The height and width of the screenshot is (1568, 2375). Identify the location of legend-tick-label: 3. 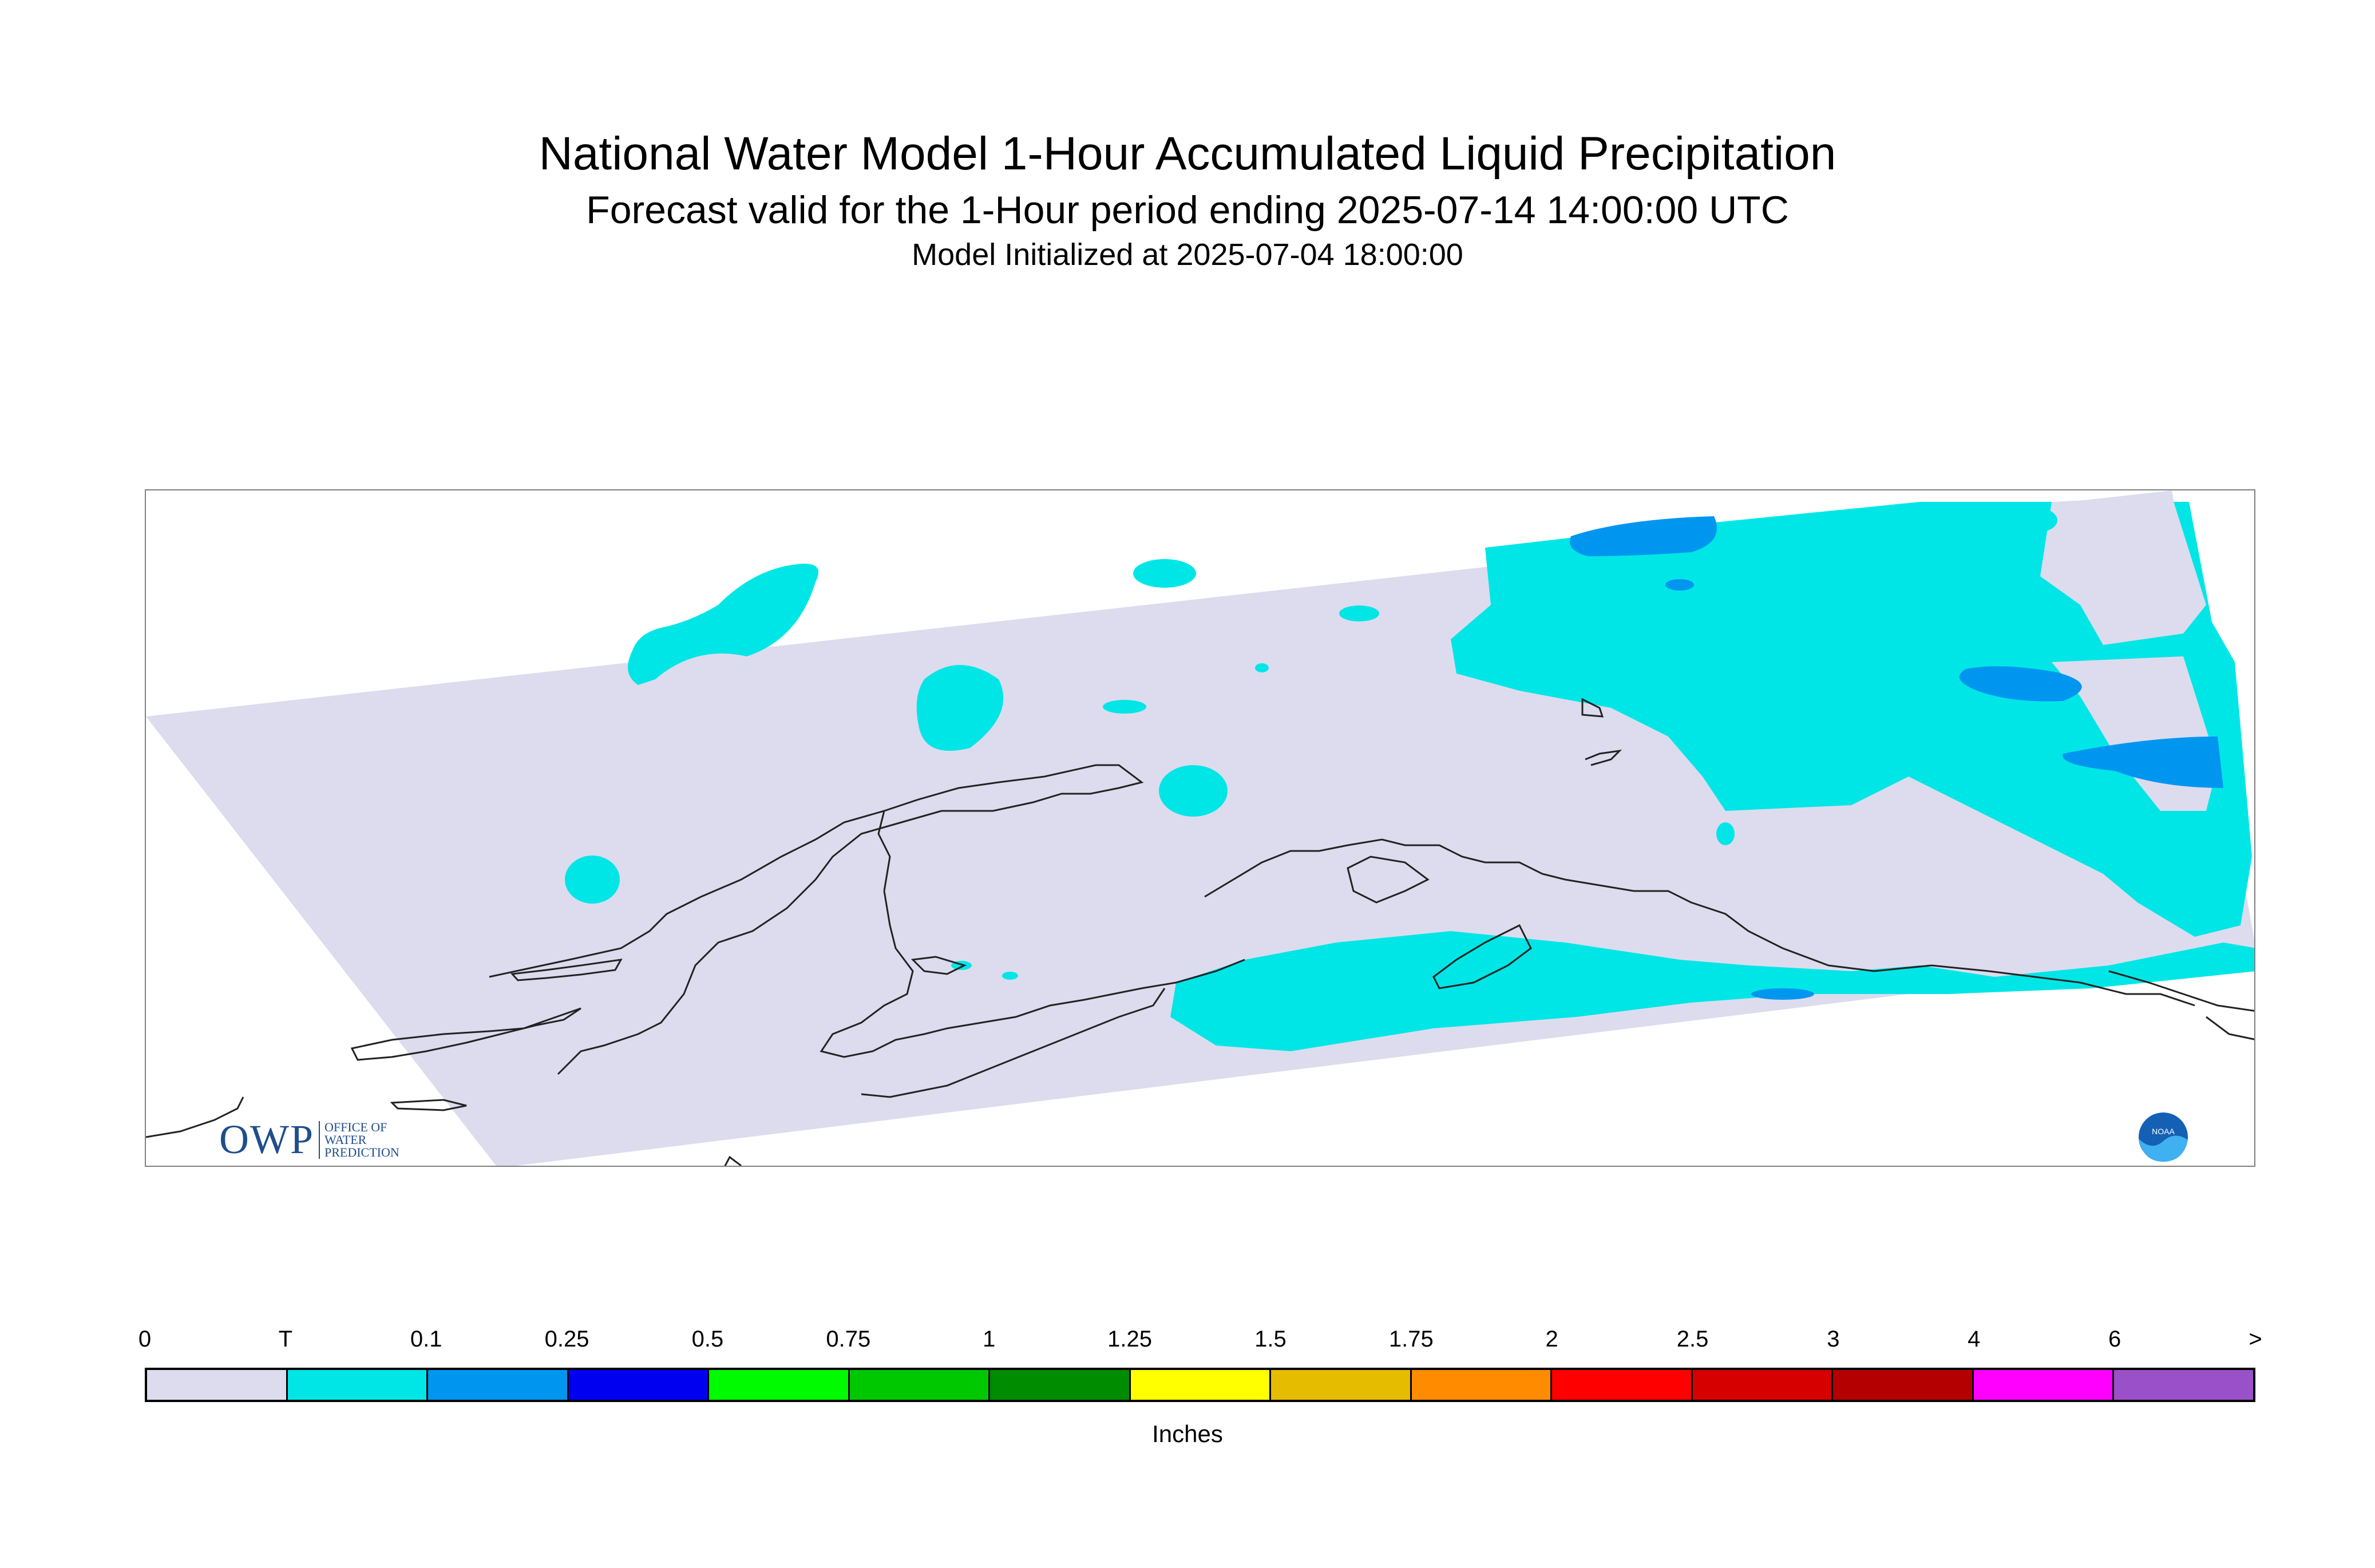
(1834, 1339).